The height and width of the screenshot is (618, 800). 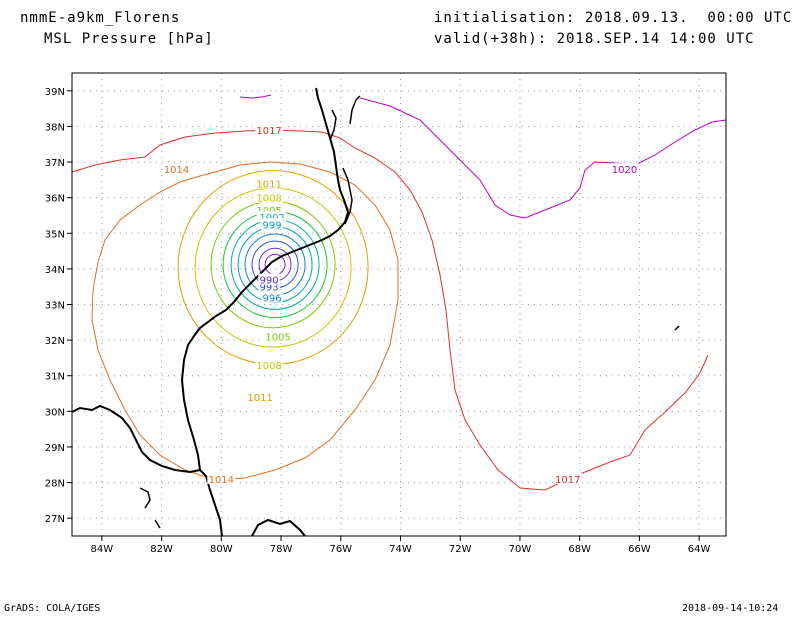 I want to click on contour-label: 1005, so click(x=277, y=338).